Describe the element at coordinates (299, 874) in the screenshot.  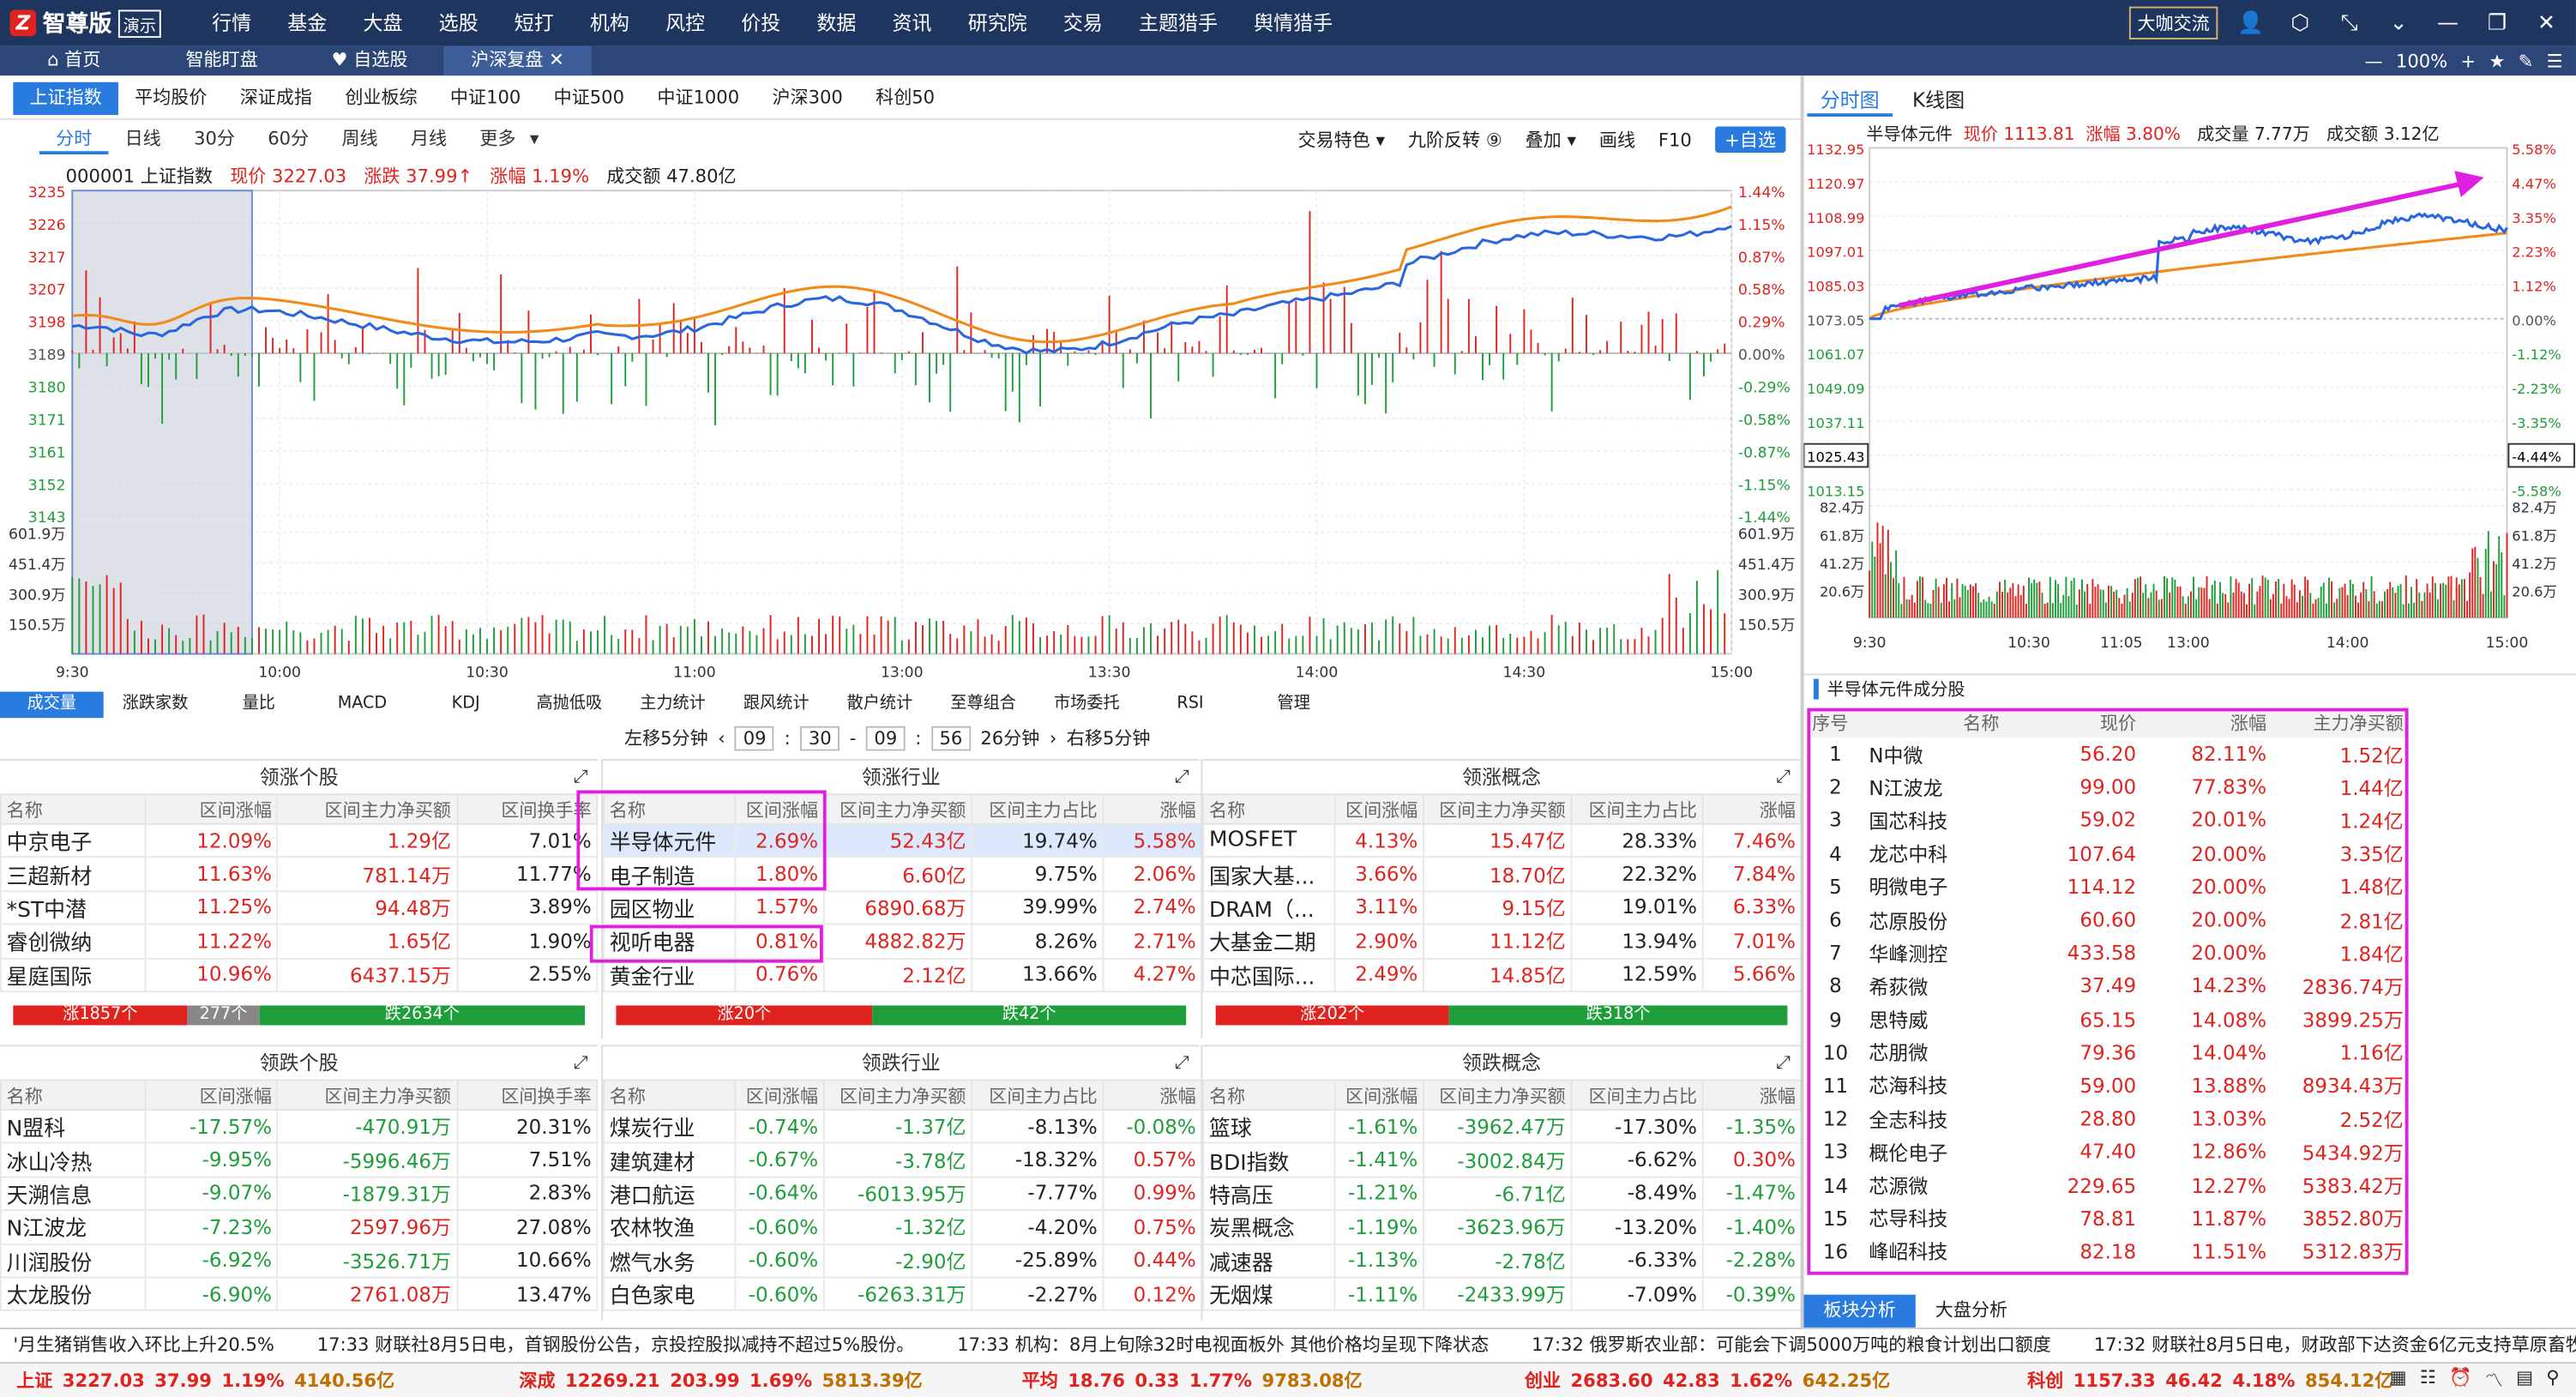
I see `table-row: 三超新材 11.63% 781.14万 11.77%` at that location.